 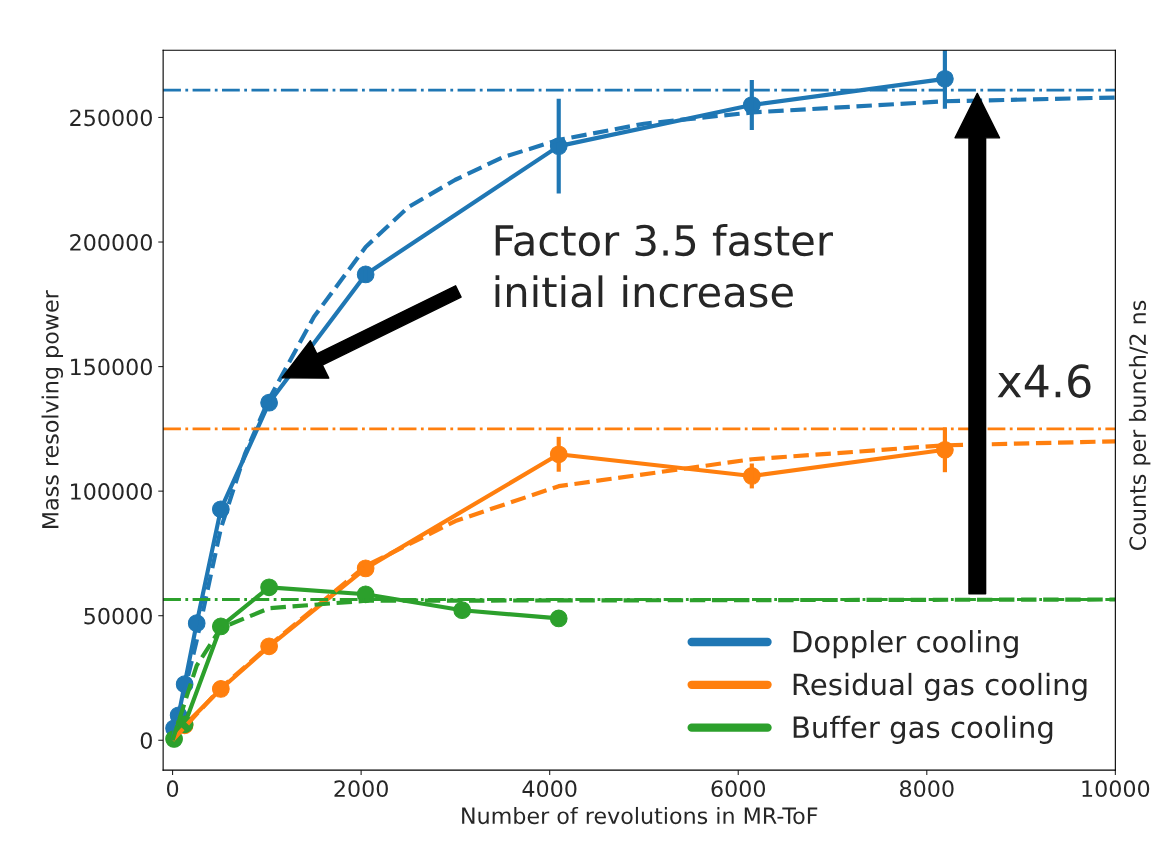 I want to click on y-tick-label: 50000, so click(x=118, y=616).